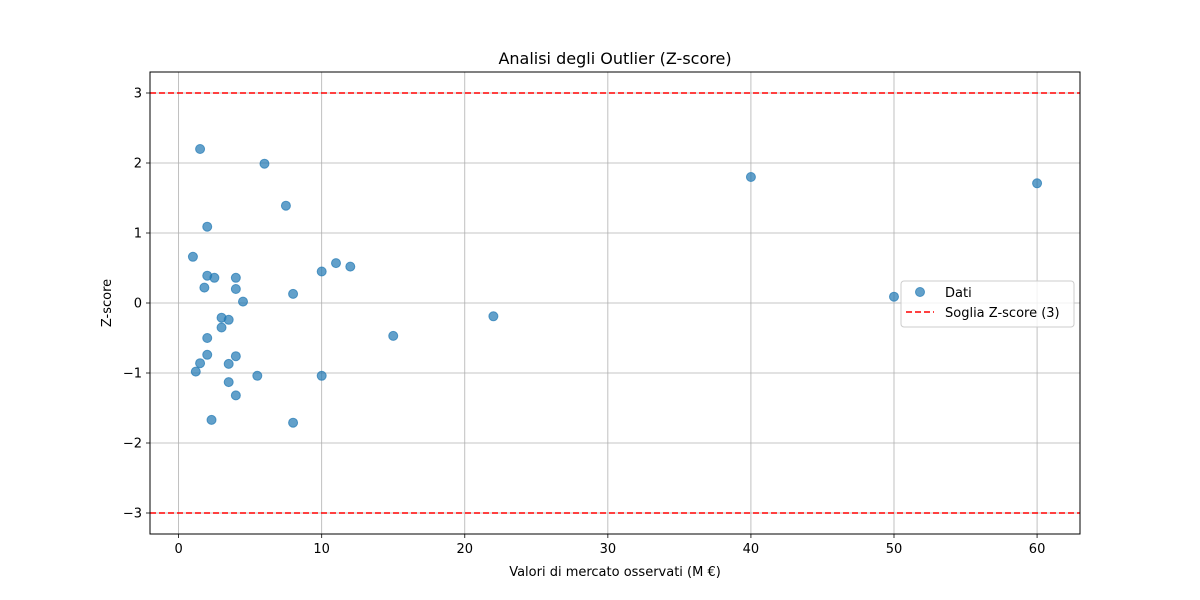  What do you see at coordinates (132, 444) in the screenshot?
I see `y-tick-label: −2` at bounding box center [132, 444].